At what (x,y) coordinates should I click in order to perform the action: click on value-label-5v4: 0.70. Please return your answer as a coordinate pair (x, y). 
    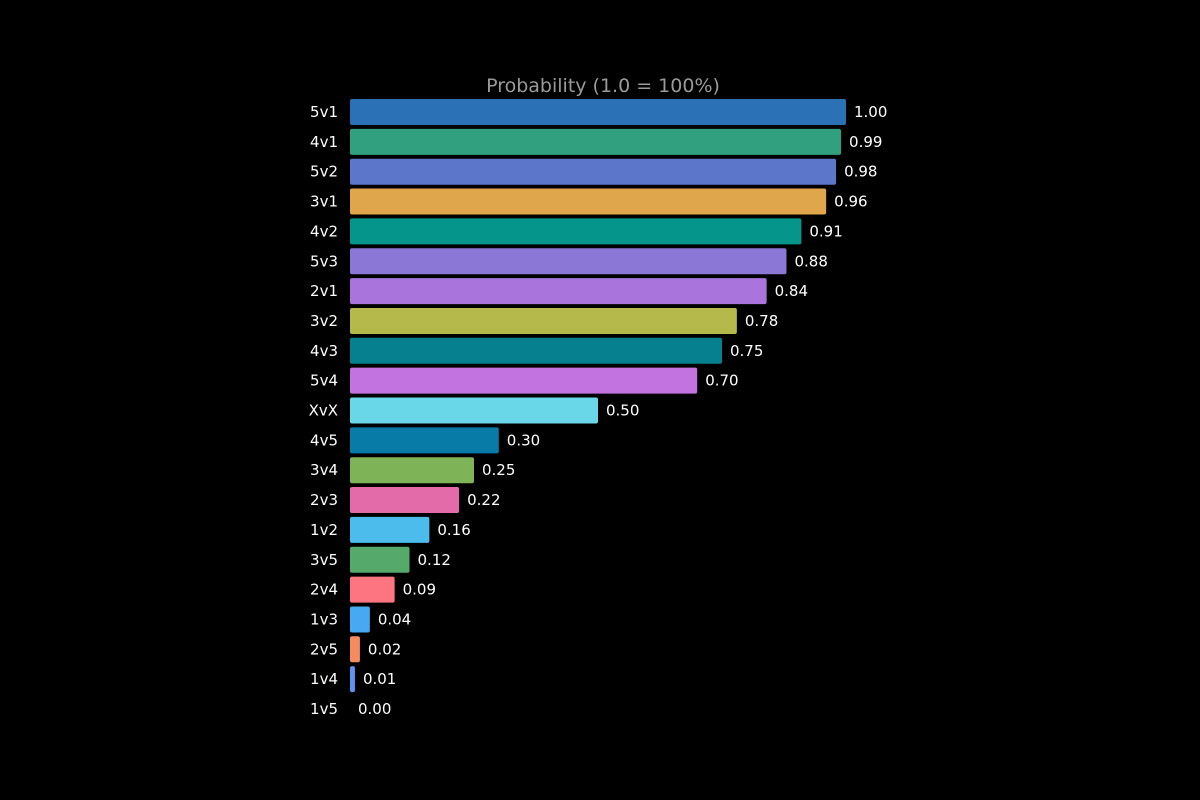
    Looking at the image, I should click on (721, 381).